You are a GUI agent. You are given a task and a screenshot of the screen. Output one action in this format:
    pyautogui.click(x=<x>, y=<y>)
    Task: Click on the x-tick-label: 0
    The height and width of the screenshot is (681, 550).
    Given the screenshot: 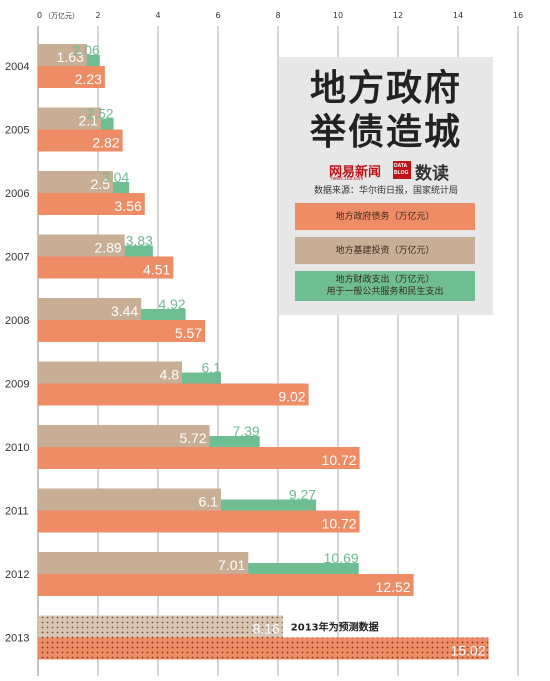 What is the action you would take?
    pyautogui.click(x=39, y=15)
    